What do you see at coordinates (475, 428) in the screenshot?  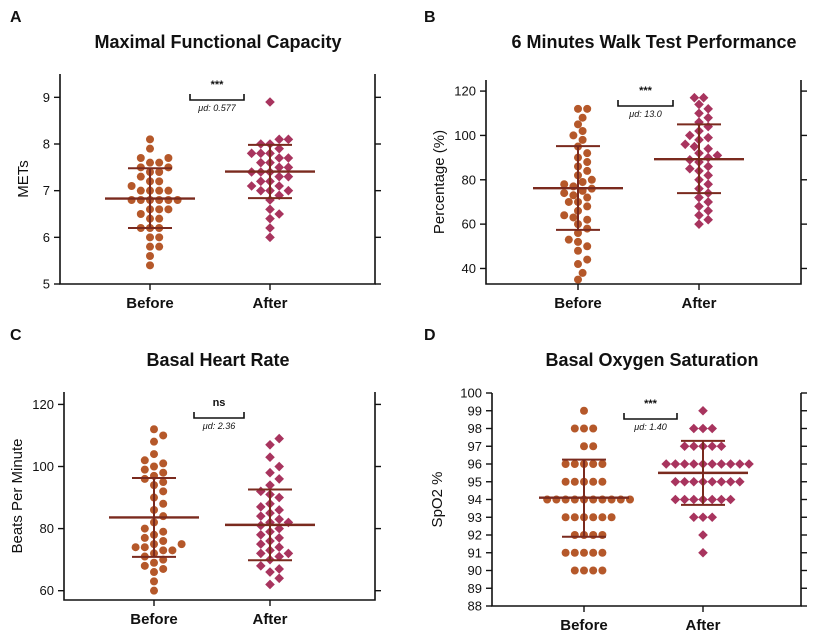 I see `y-tick-label: 98` at bounding box center [475, 428].